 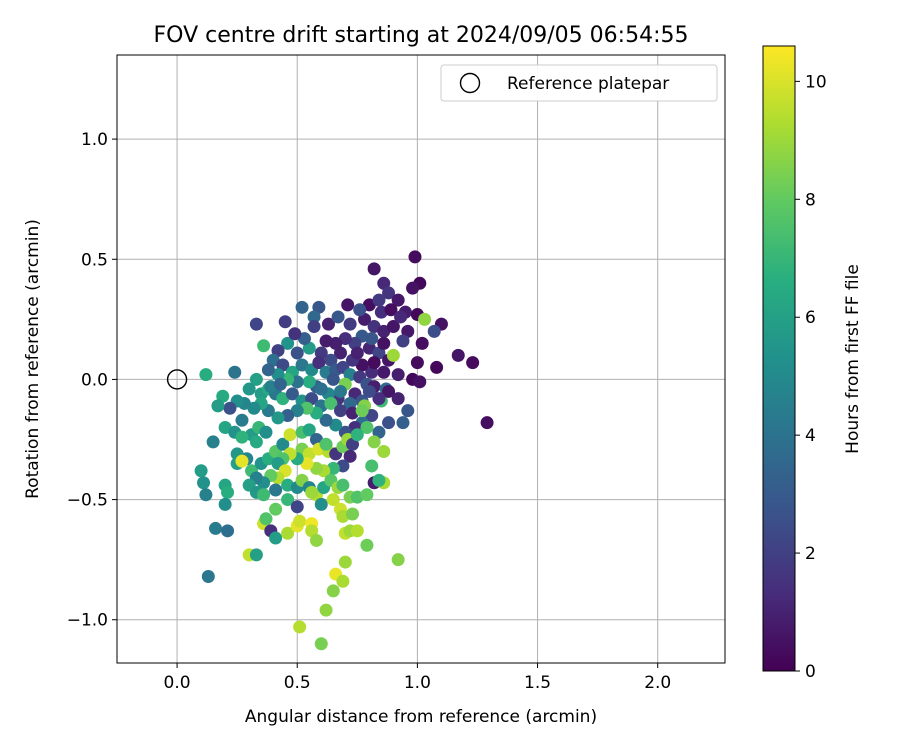 What do you see at coordinates (417, 683) in the screenshot?
I see `x-tick-label: 1.0` at bounding box center [417, 683].